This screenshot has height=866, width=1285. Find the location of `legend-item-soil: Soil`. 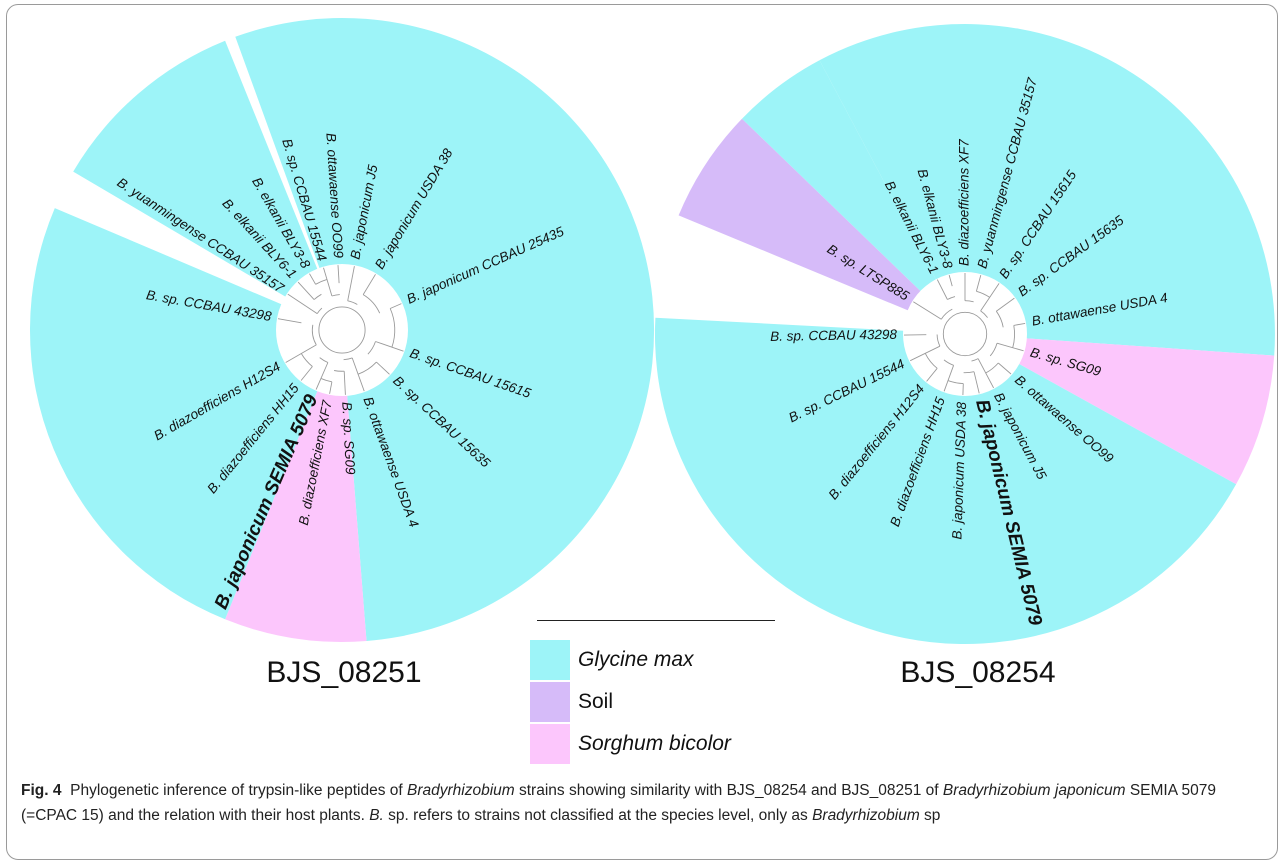

legend-item-soil: Soil is located at coordinates (655, 706).